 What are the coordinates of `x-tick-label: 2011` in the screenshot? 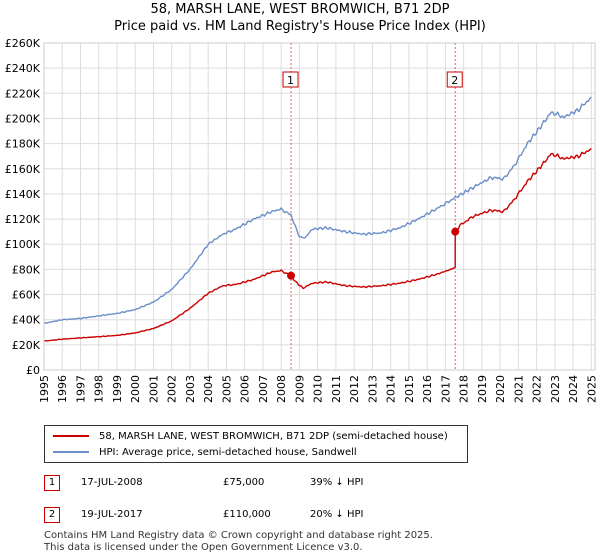 It's located at (336, 389).